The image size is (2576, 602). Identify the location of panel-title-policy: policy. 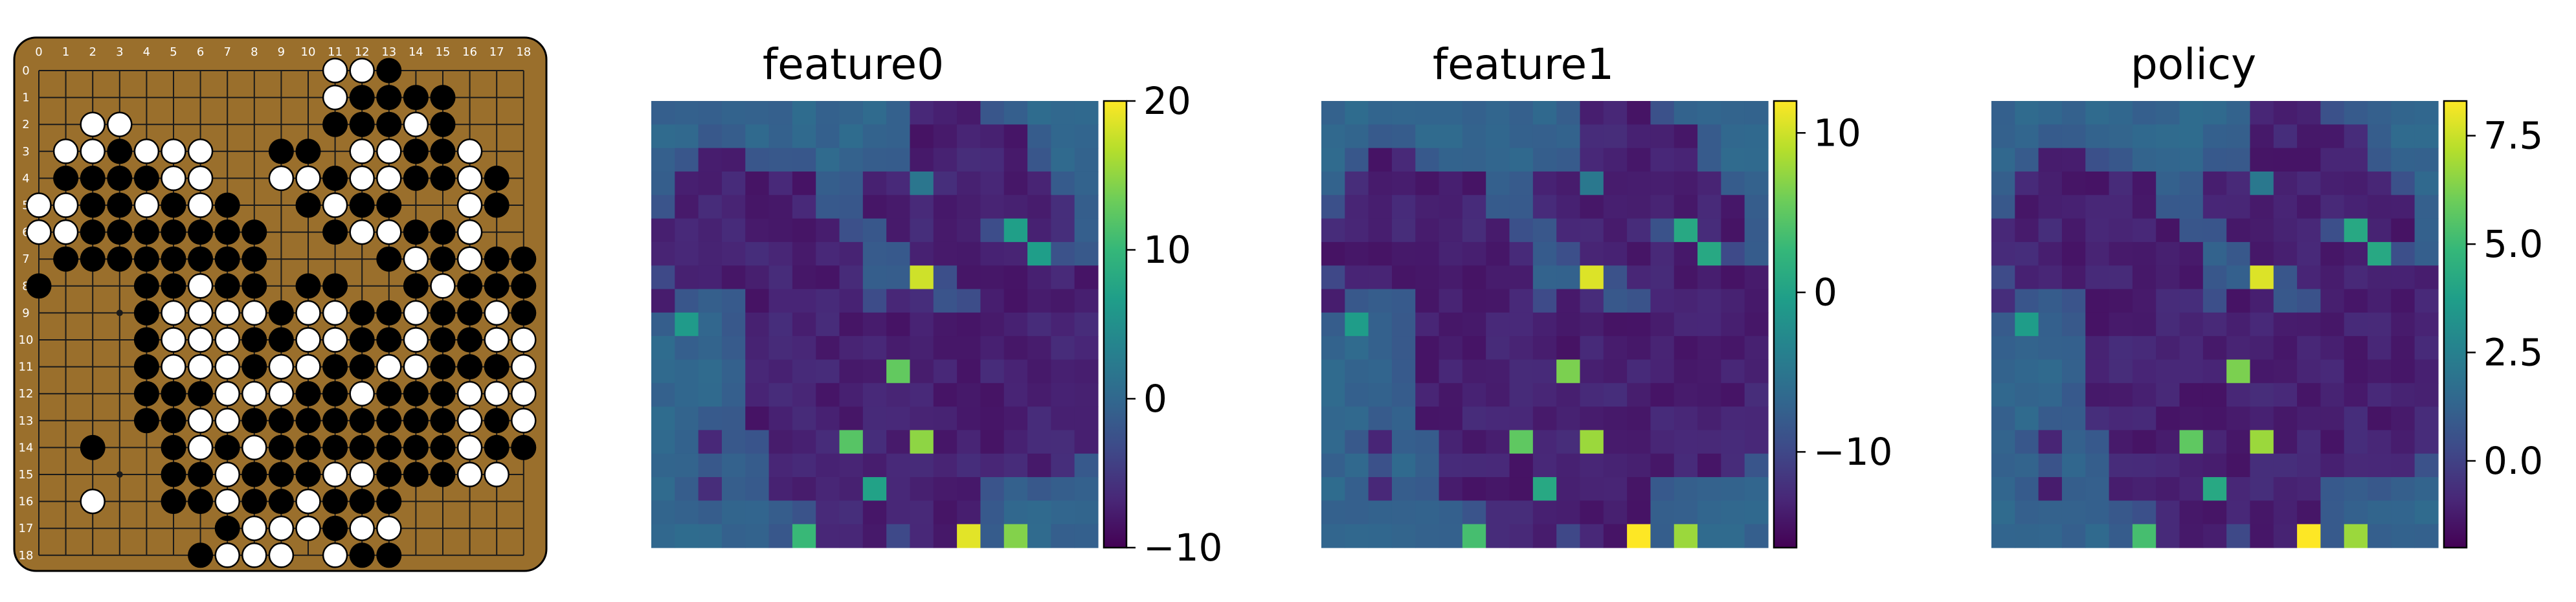
(2193, 64).